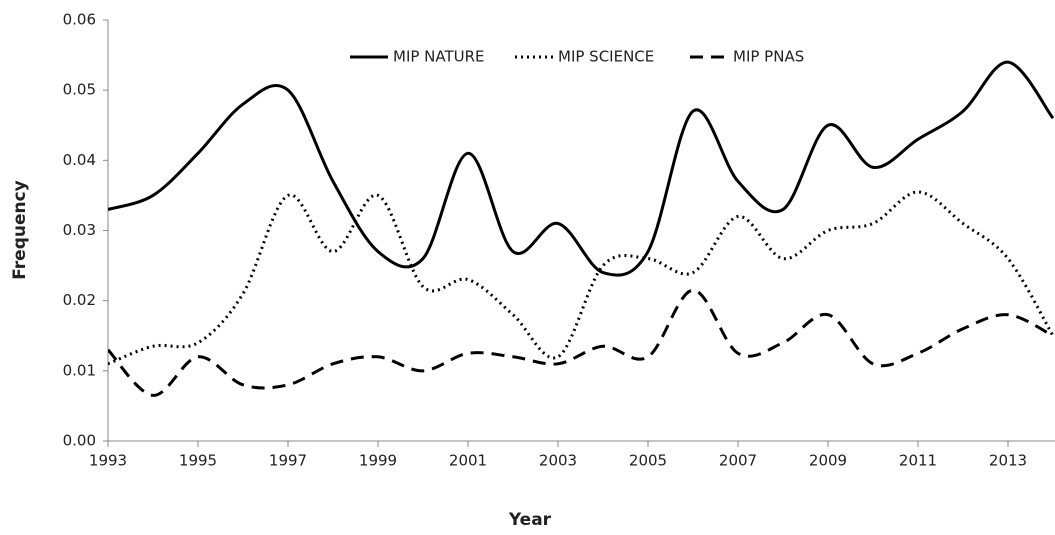 The width and height of the screenshot is (1055, 535). I want to click on y-tick-label: 0.03, so click(79, 230).